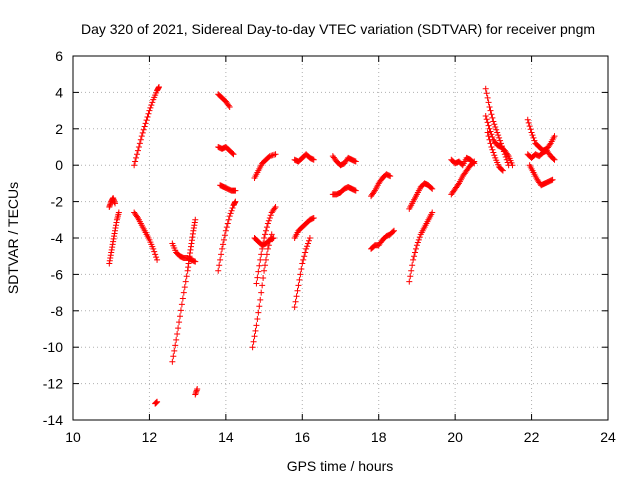 The width and height of the screenshot is (640, 480). What do you see at coordinates (150, 437) in the screenshot?
I see `x-tick-label: 12` at bounding box center [150, 437].